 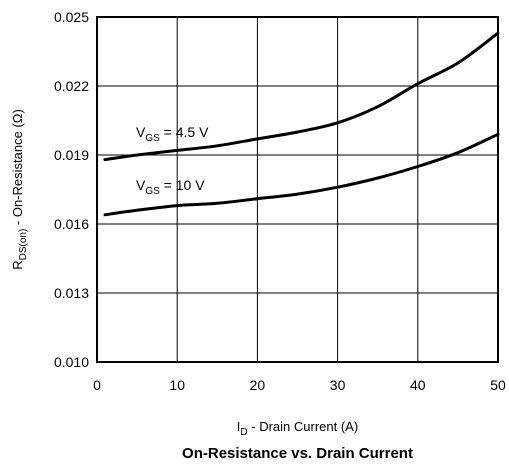 I want to click on x-tick-label: 50, so click(x=498, y=385).